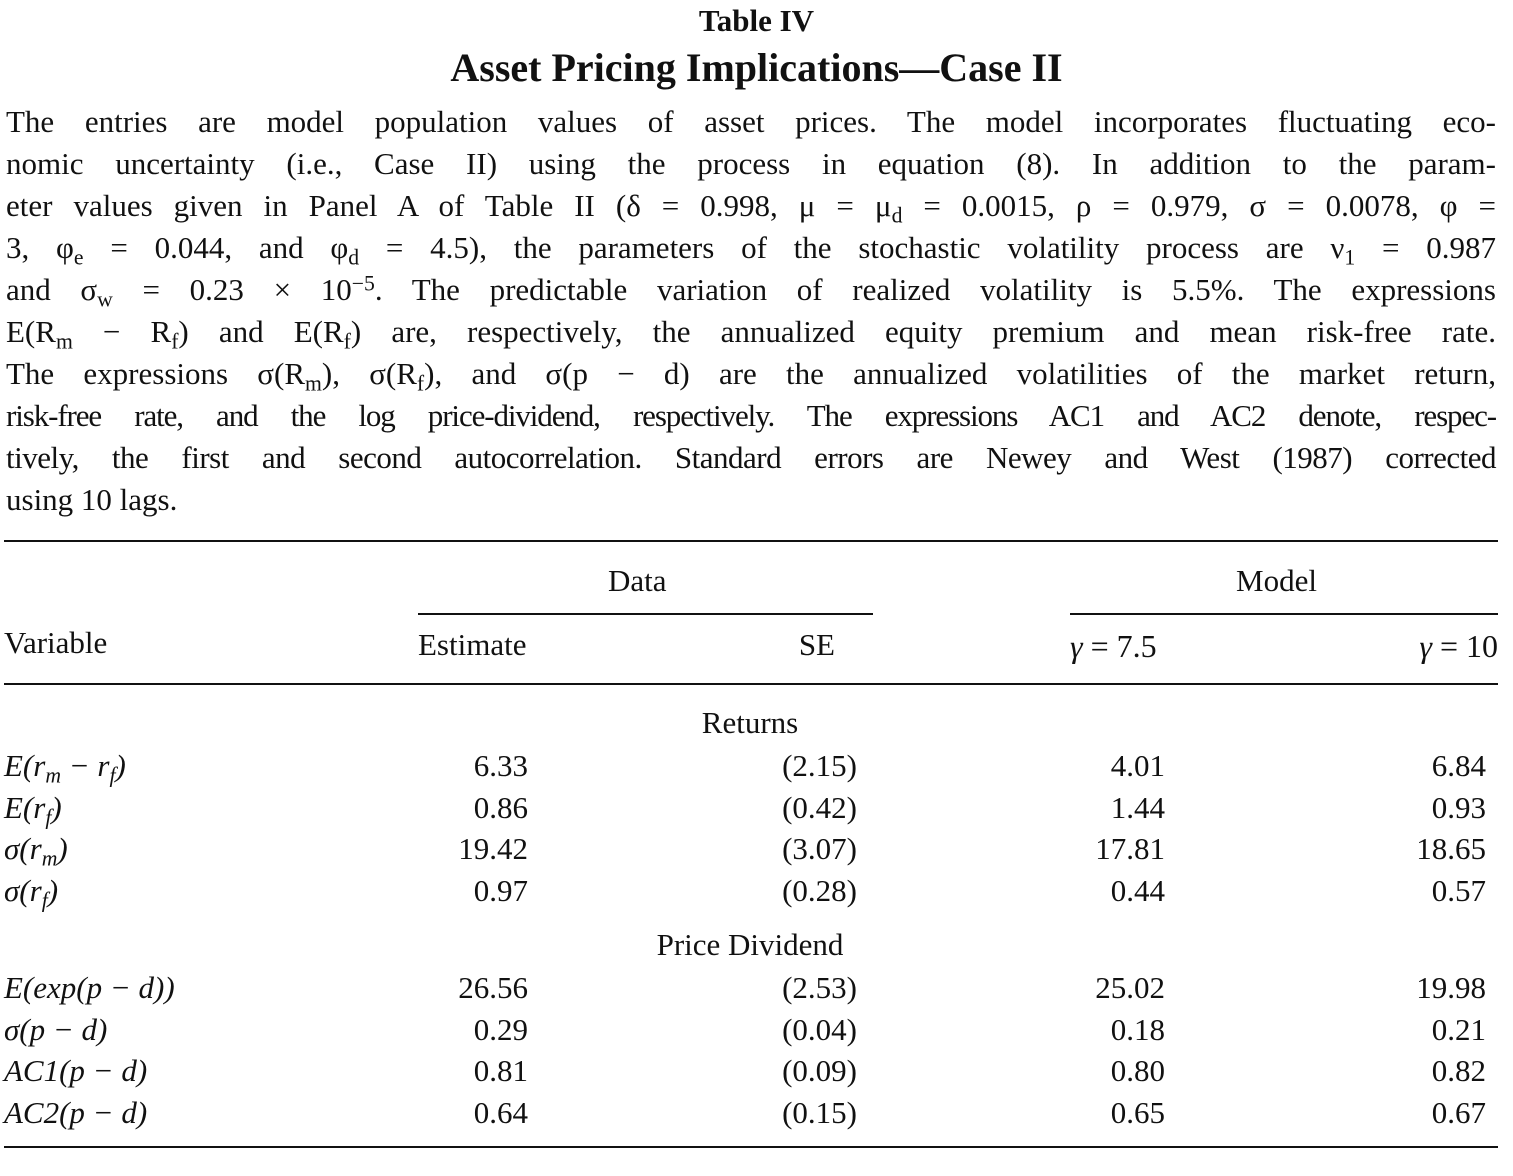  I want to click on variable-cell: σ(rf), so click(31, 893).